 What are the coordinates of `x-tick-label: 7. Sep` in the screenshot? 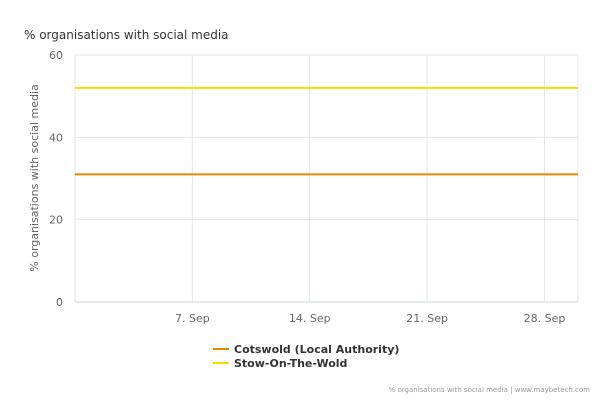 It's located at (192, 318).